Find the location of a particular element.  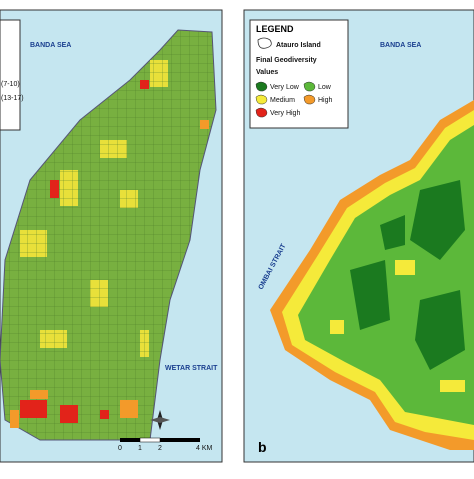

scale-bar: 0 1 2 4 KM is located at coordinates (165, 444).